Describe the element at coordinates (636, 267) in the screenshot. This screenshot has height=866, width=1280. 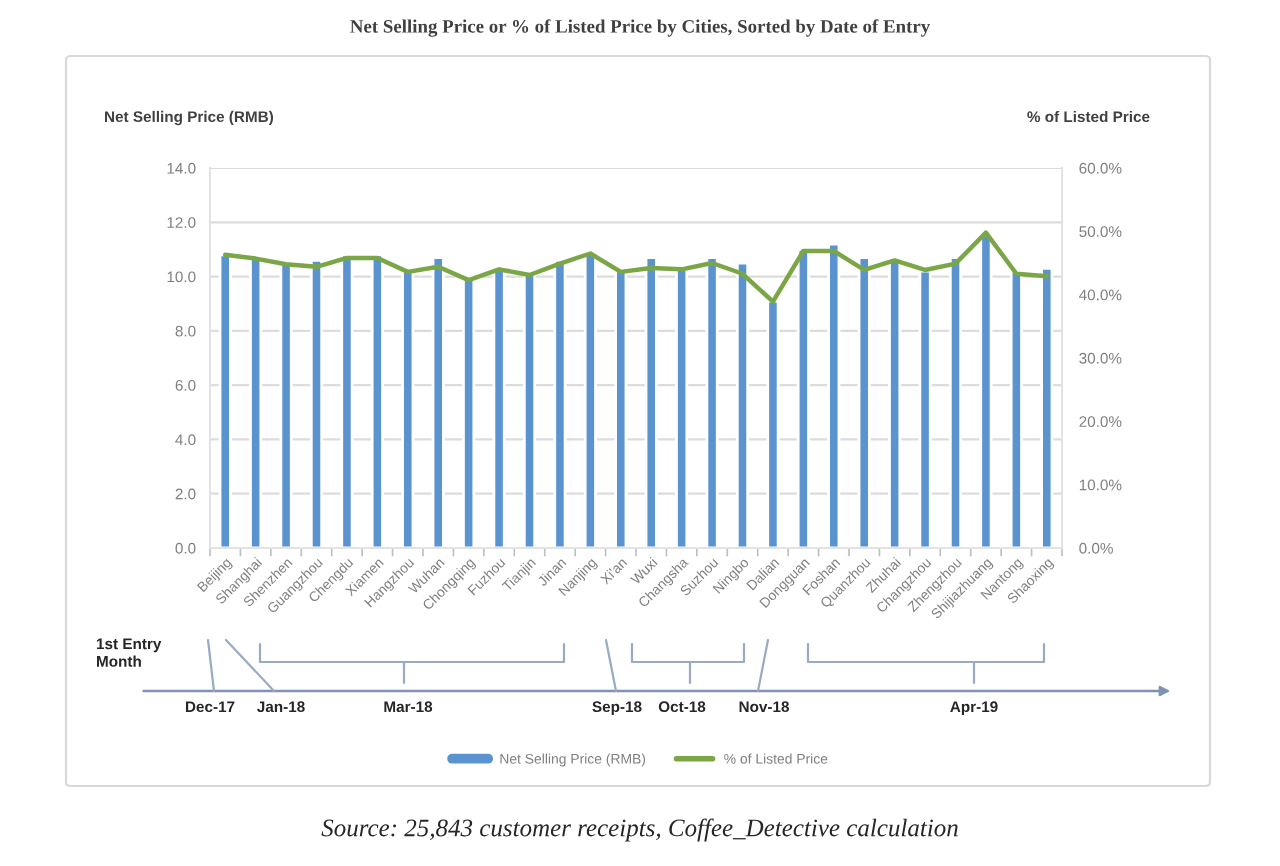
I see `line-series` at that location.